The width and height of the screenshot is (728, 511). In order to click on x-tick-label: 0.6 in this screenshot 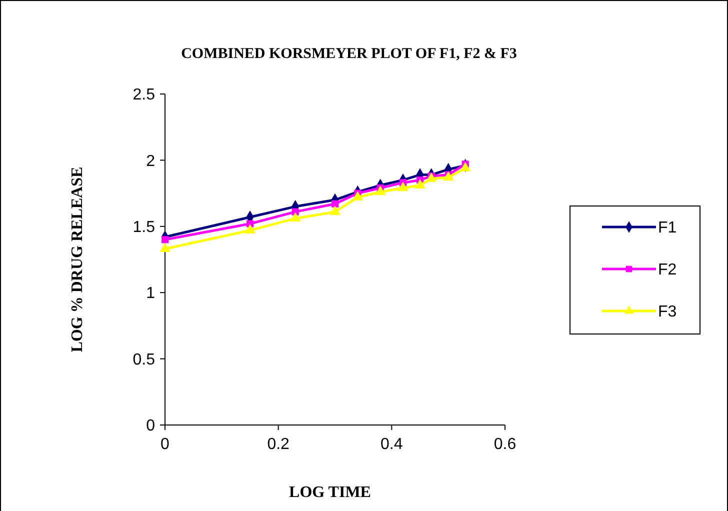, I will do `click(505, 444)`.